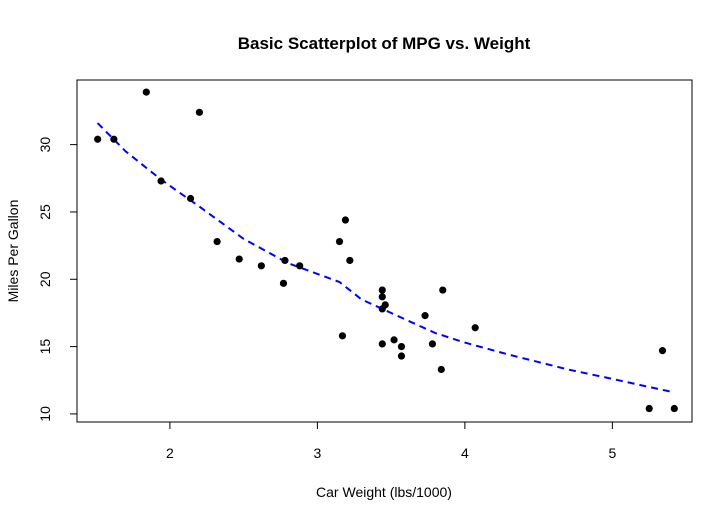  Describe the element at coordinates (45, 347) in the screenshot. I see `y-tick-label: 15` at that location.